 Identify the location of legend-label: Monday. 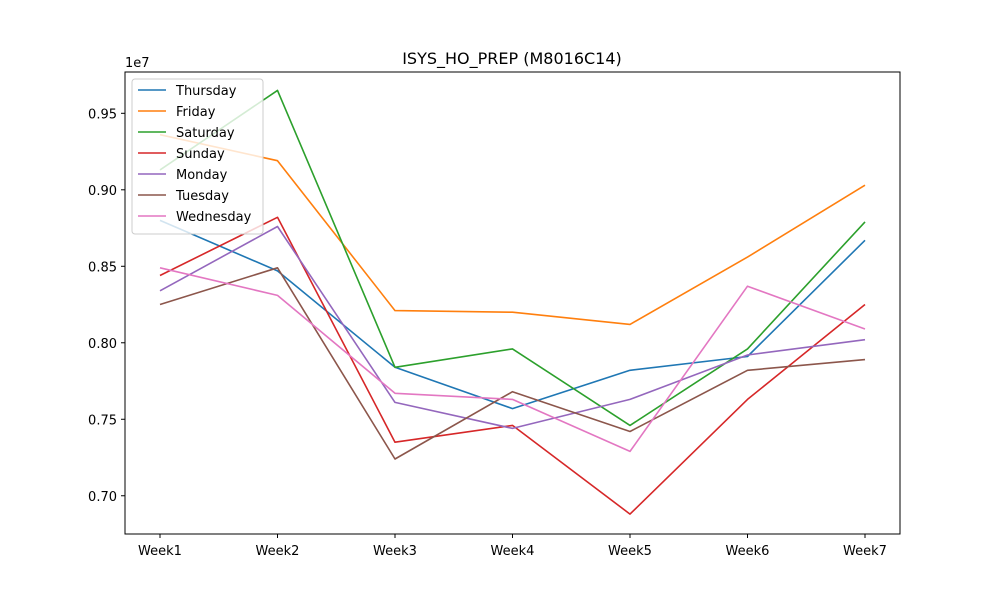
(202, 175).